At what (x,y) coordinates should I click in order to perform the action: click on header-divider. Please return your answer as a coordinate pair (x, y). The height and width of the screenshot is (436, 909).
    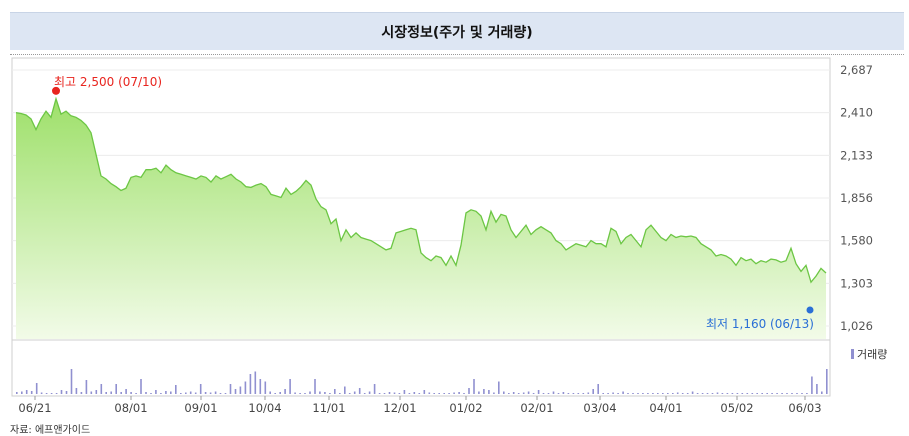
    Looking at the image, I should click on (457, 54).